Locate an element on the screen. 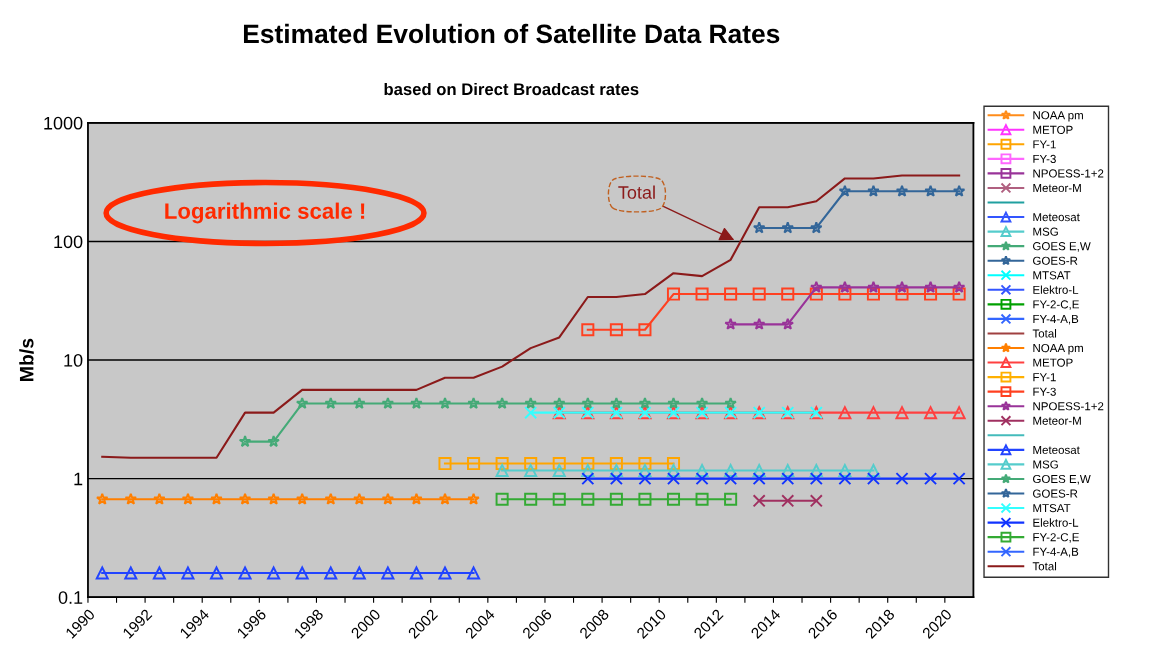 The image size is (1162, 657). annotation: Total is located at coordinates (636, 192).